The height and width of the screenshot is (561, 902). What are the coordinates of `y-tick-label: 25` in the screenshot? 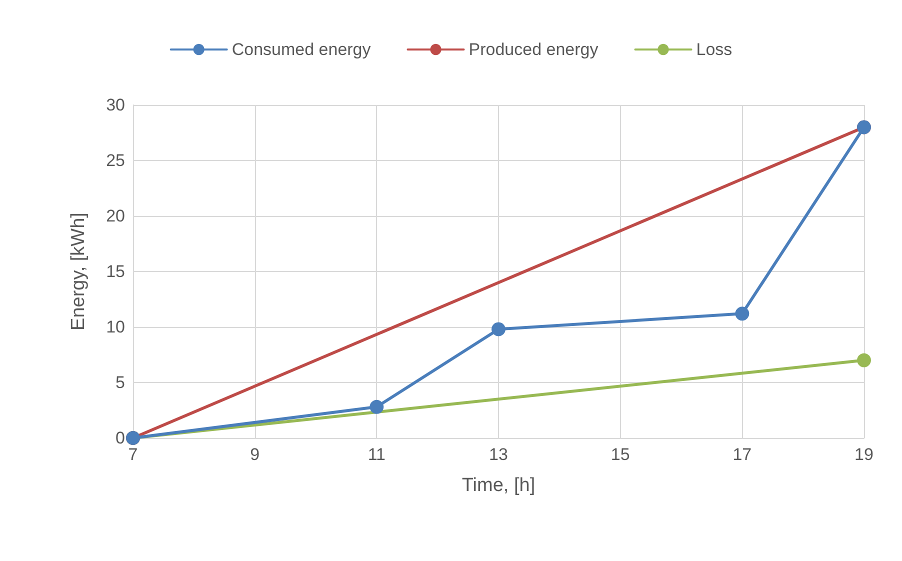 It's located at (115, 160).